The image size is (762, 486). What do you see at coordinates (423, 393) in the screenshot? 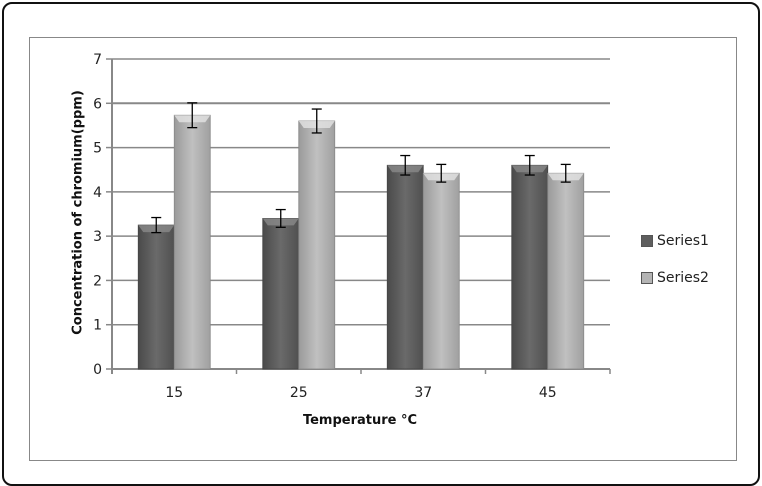
I see `x-tick-label: 37` at bounding box center [423, 393].